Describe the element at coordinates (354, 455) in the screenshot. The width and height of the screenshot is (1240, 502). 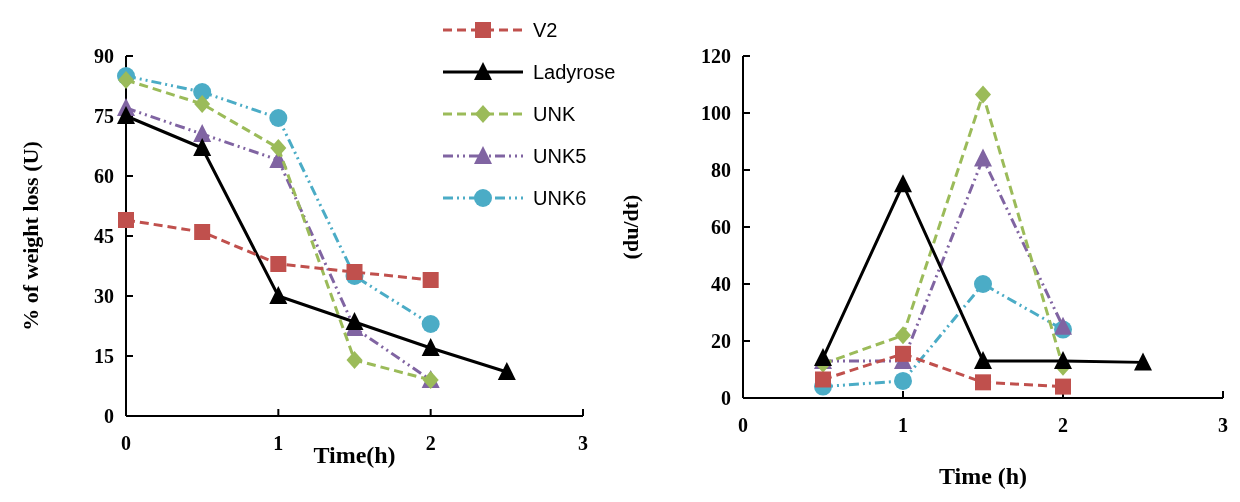
I see `x-axis-title: Time(h)` at that location.